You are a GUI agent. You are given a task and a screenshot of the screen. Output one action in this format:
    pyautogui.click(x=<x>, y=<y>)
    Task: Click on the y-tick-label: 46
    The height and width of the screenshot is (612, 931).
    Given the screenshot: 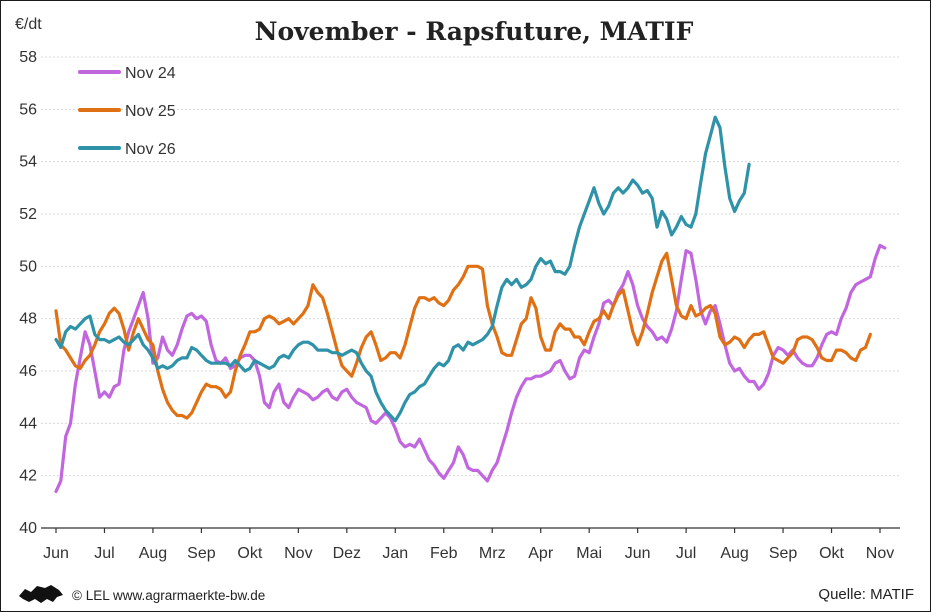 What is the action you would take?
    pyautogui.click(x=28, y=371)
    